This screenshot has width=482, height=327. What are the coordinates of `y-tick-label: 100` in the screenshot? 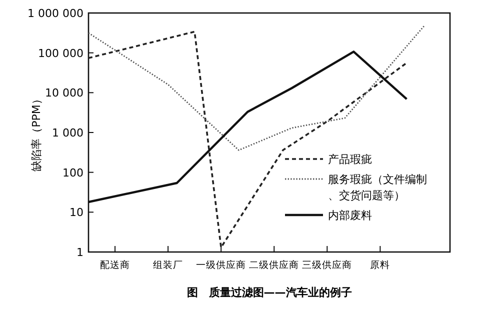 It's located at (73, 173).